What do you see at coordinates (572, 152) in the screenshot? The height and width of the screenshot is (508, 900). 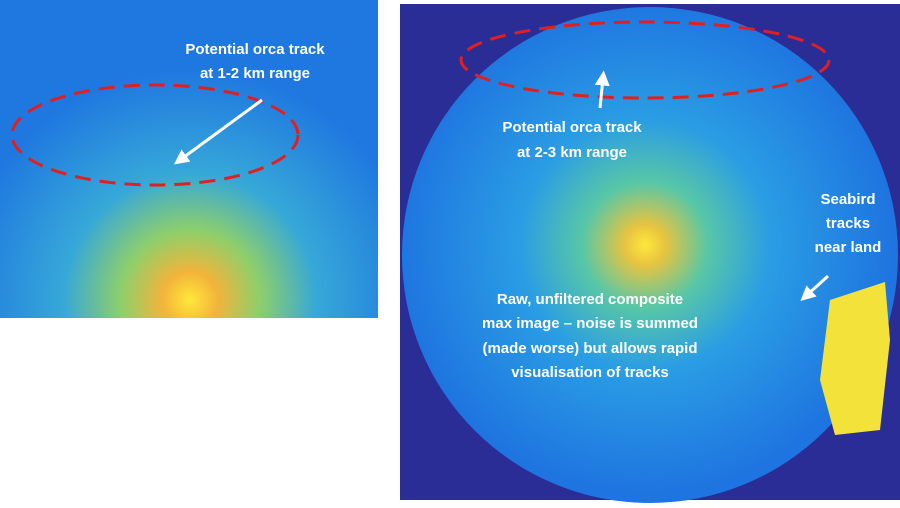 I see `annotation: at 2-3 km range` at bounding box center [572, 152].